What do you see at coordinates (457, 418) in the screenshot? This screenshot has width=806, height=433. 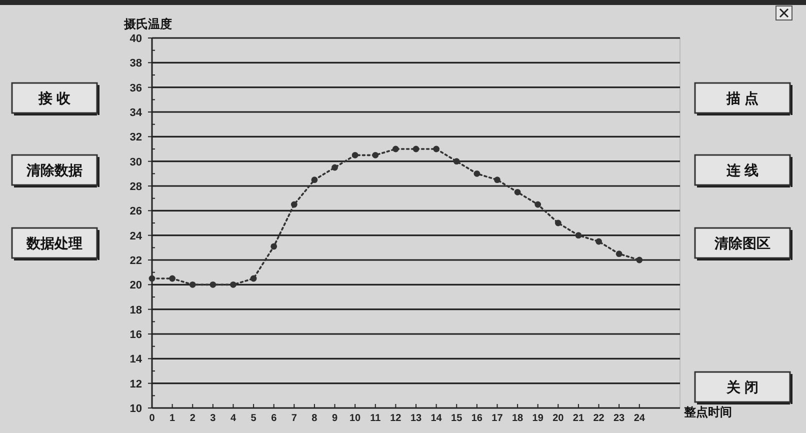 I see `x-tick-label: 15` at bounding box center [457, 418].